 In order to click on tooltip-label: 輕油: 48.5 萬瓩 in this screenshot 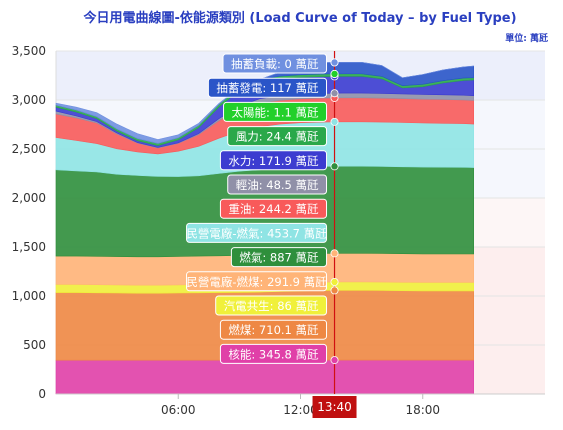, I will do `click(277, 185)`.